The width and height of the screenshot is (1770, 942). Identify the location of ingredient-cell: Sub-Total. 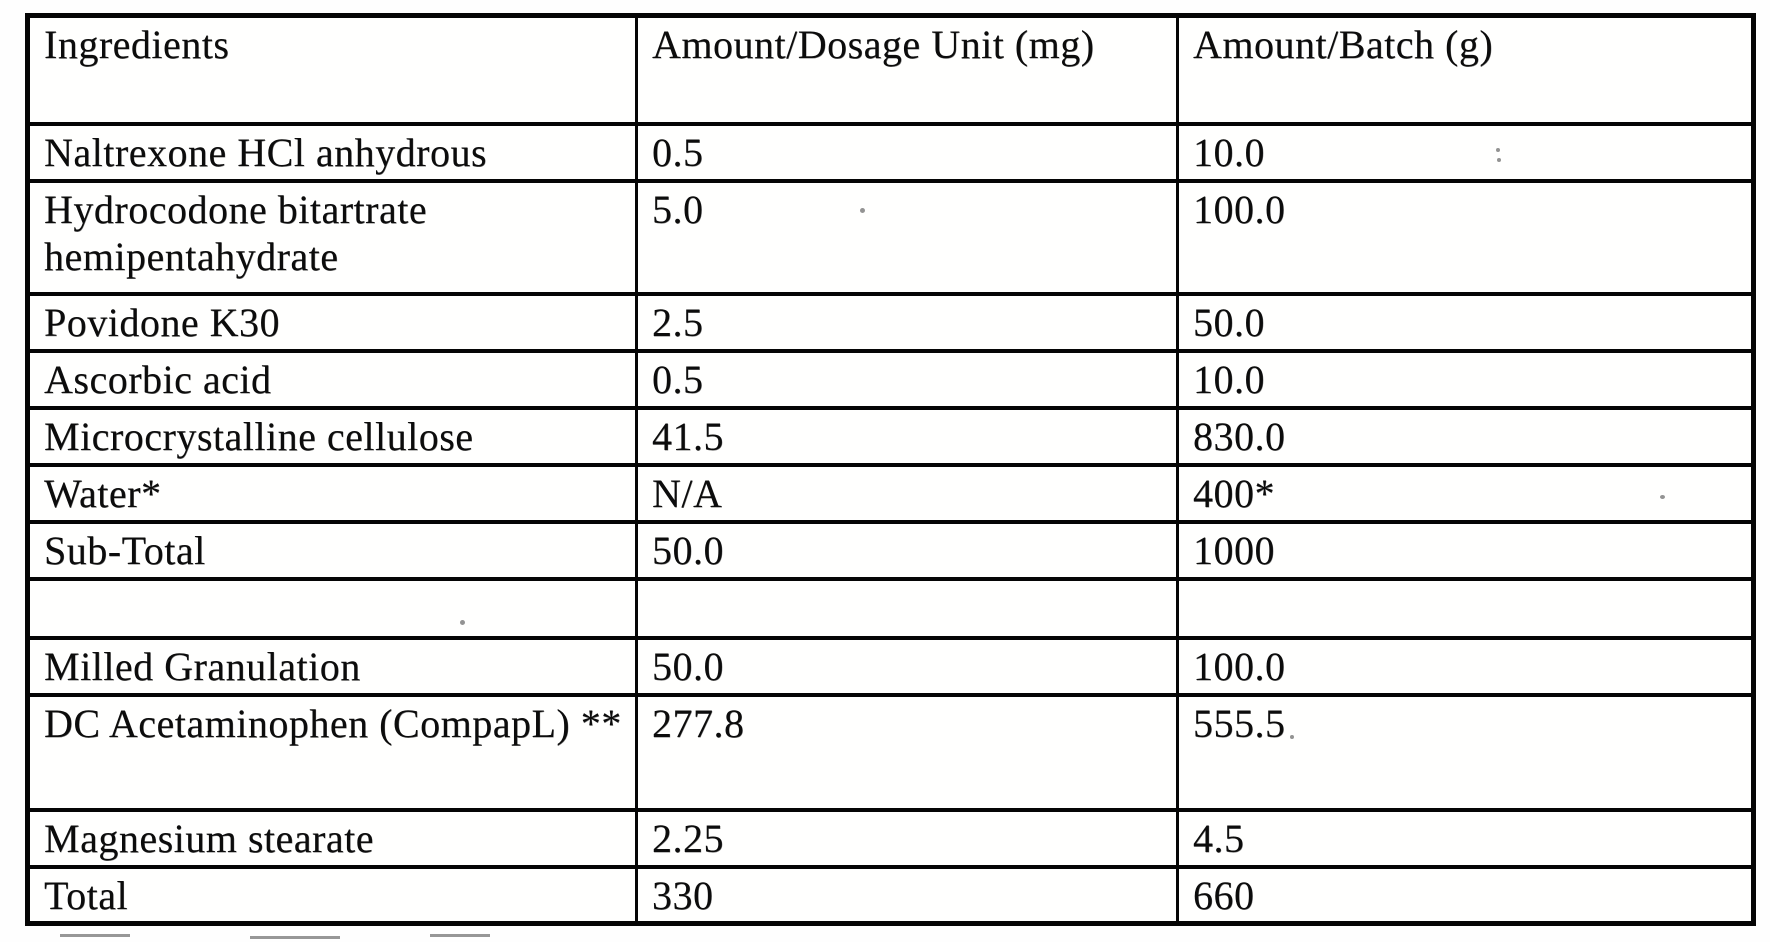
(332, 550).